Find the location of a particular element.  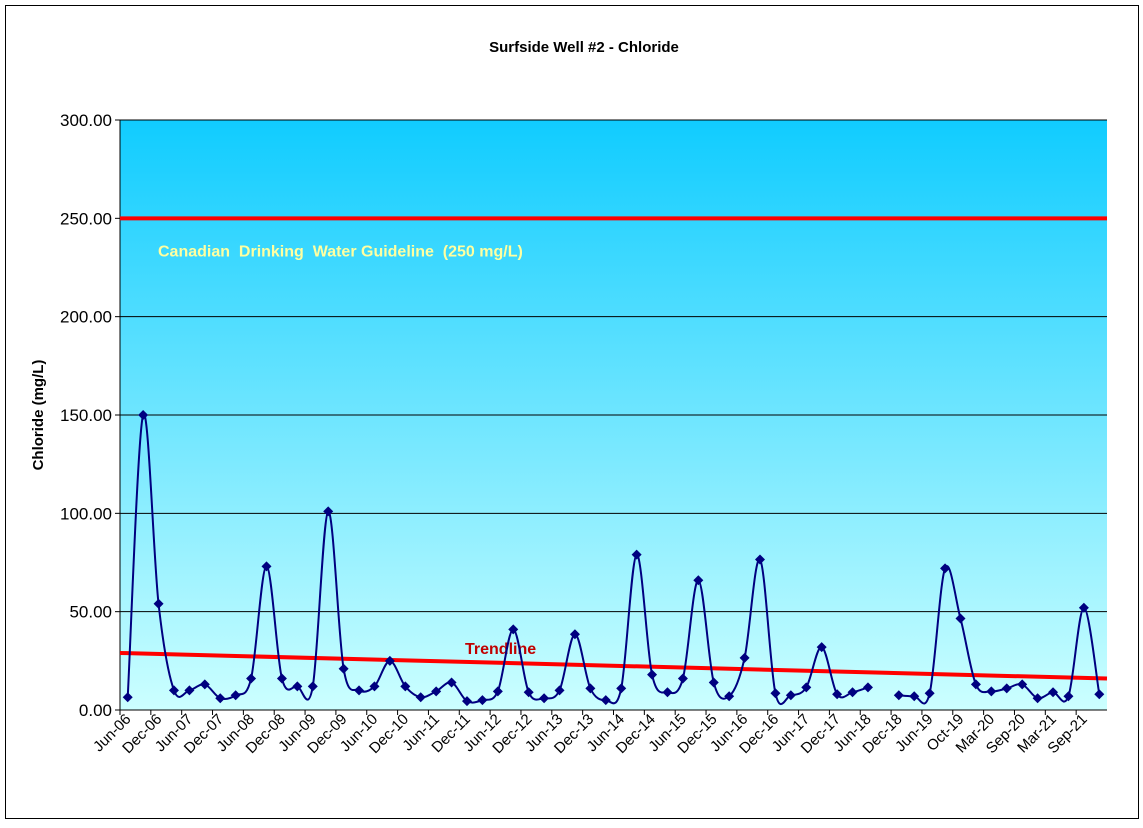

chart-title: Surfside Well #2 - Chloride is located at coordinates (584, 47).